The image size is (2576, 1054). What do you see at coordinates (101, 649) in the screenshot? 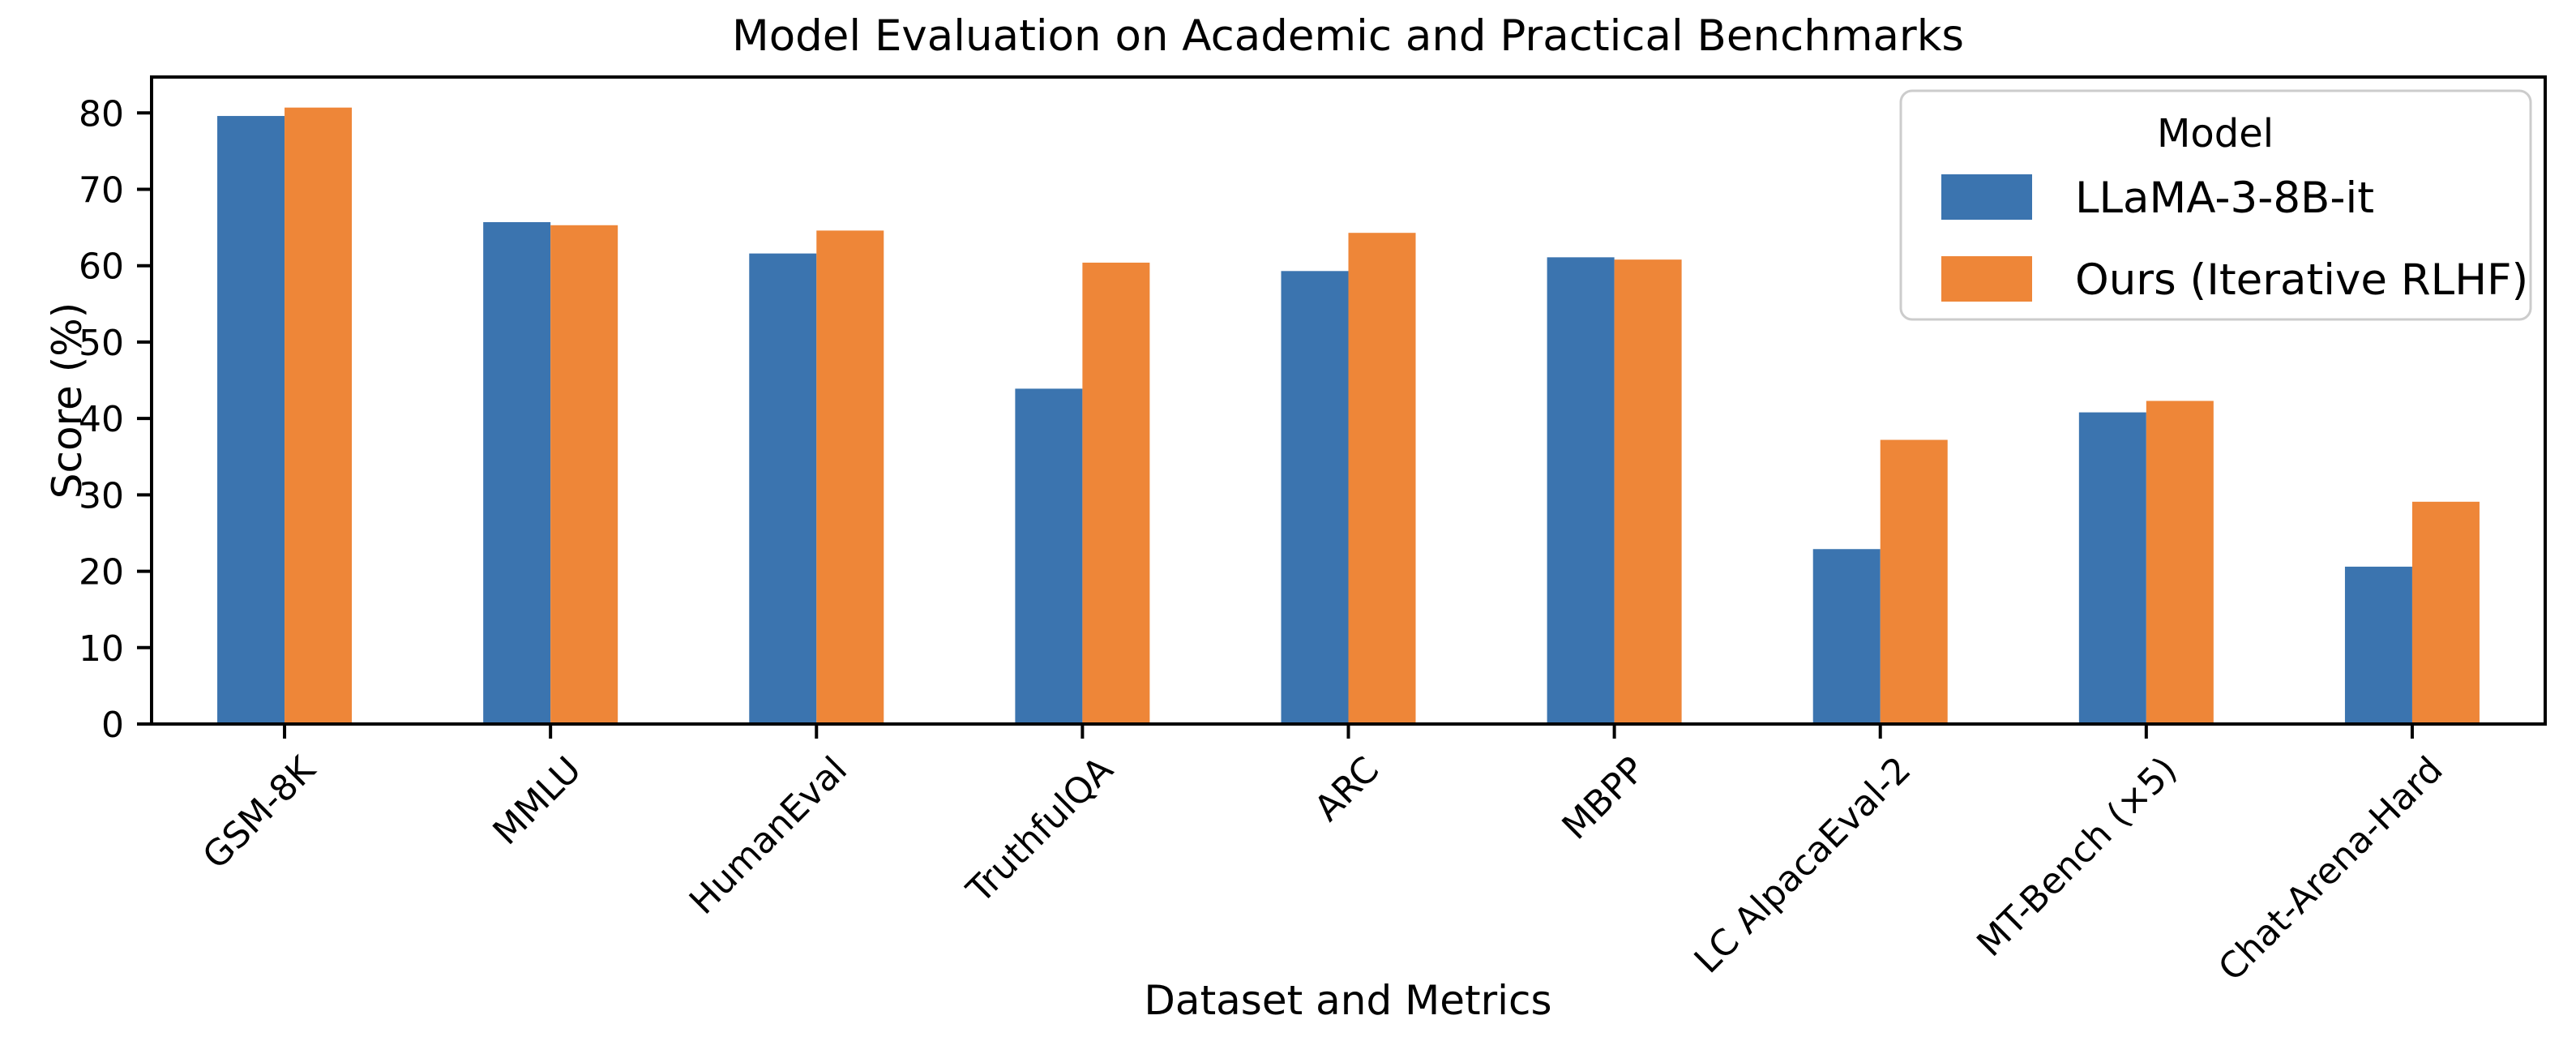
I see `y-tick-label: 10` at bounding box center [101, 649].